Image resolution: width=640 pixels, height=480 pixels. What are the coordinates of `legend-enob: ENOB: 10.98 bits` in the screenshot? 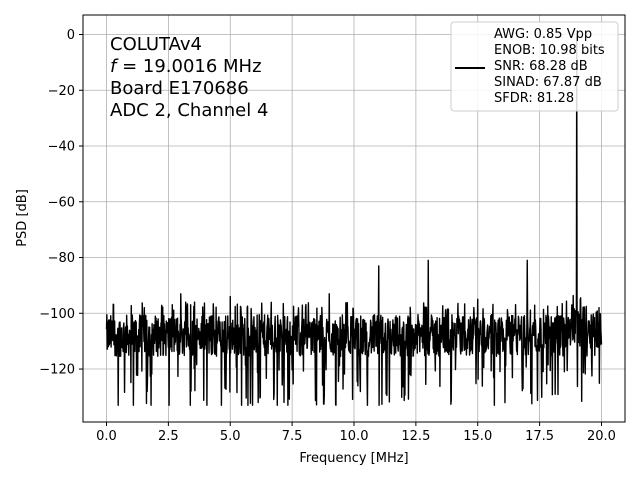 It's located at (549, 50).